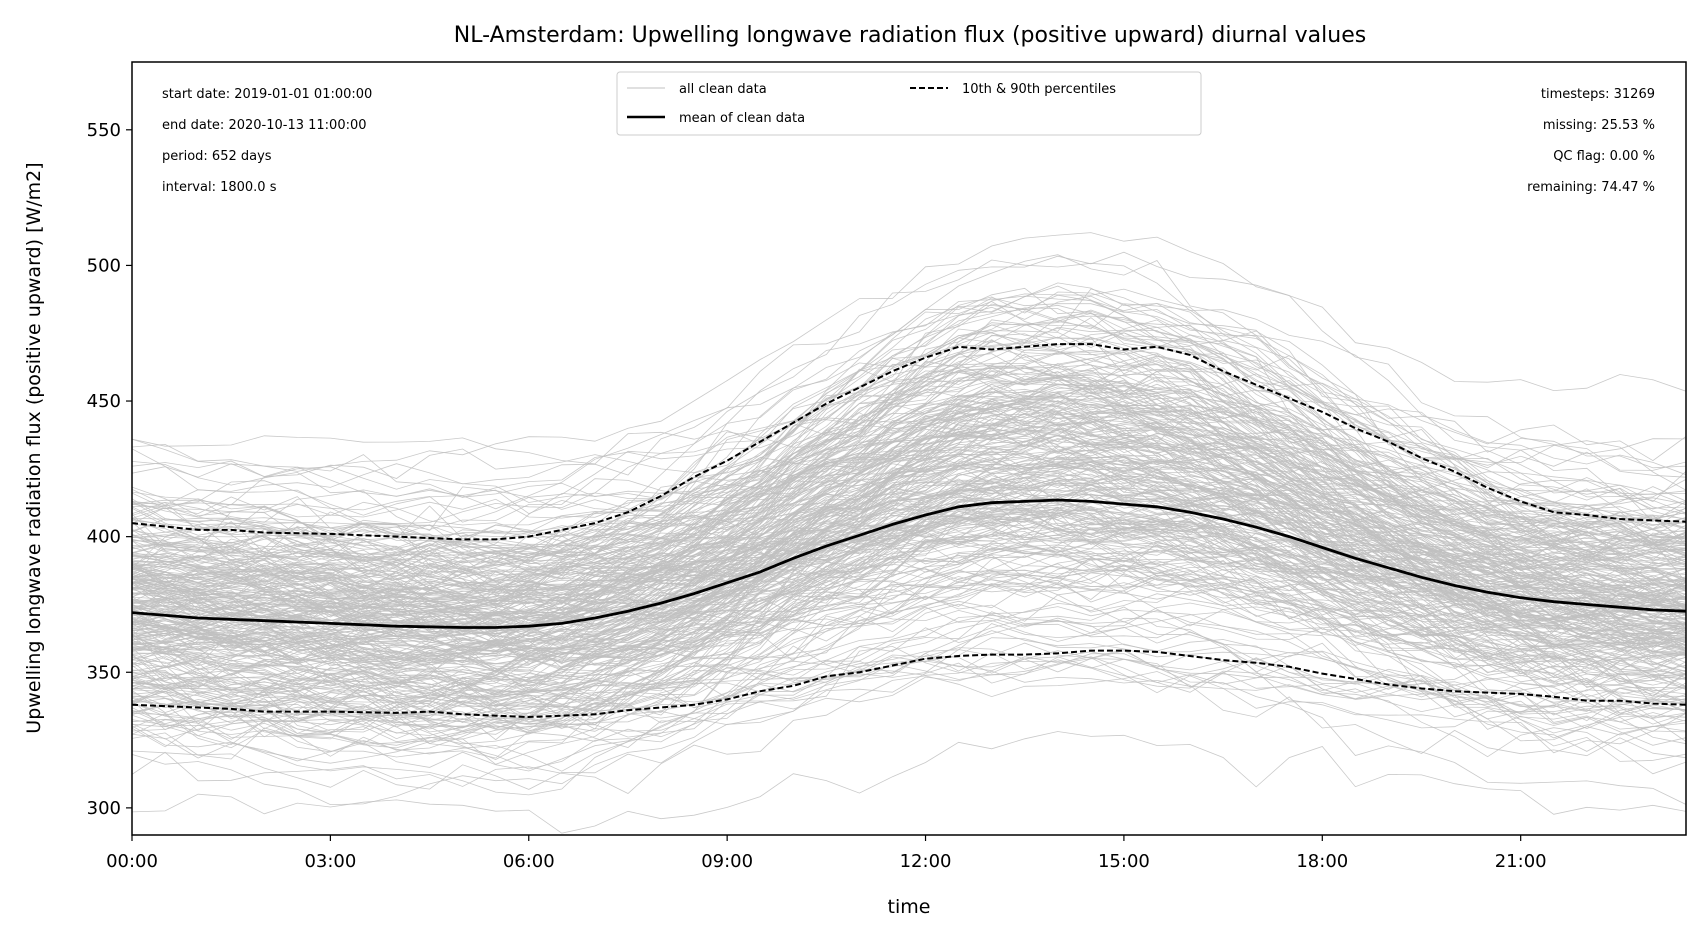 The width and height of the screenshot is (1701, 939). Describe the element at coordinates (104, 537) in the screenshot. I see `y-tick-label: 400` at that location.